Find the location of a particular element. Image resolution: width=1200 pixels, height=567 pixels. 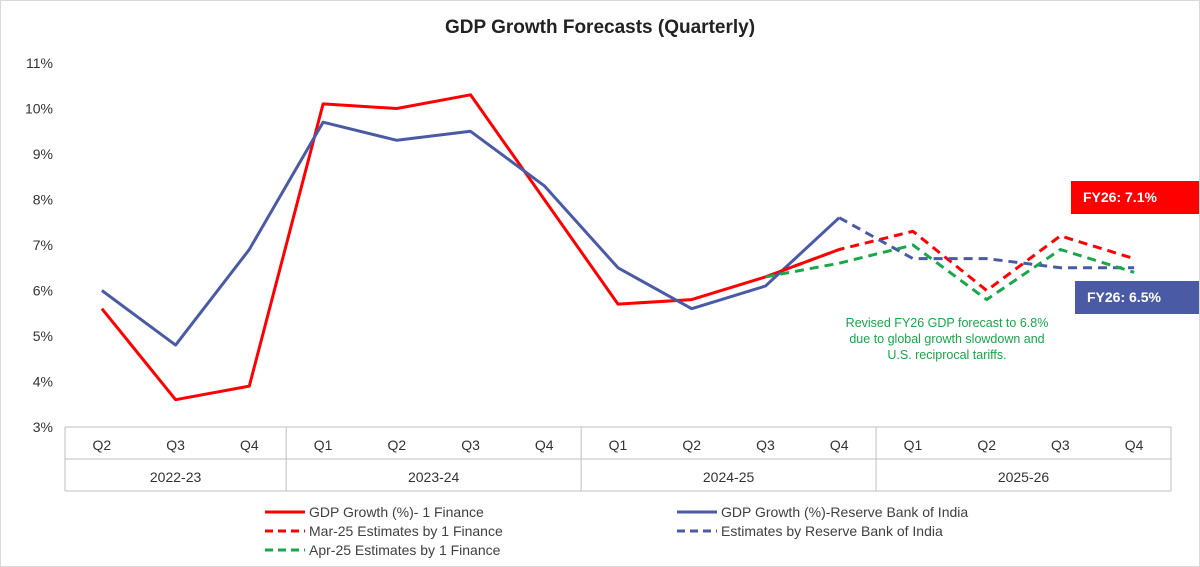

y-tick-label: 6% is located at coordinates (43, 291).